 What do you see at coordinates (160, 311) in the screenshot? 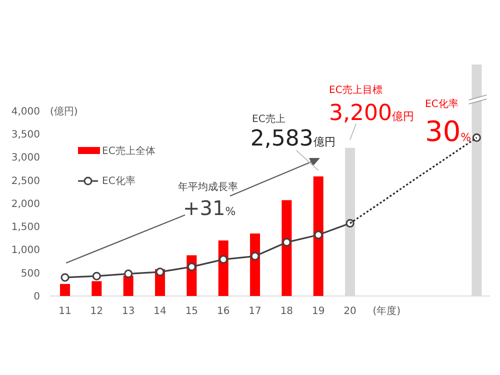
I see `x-tick-label: 14` at bounding box center [160, 311].